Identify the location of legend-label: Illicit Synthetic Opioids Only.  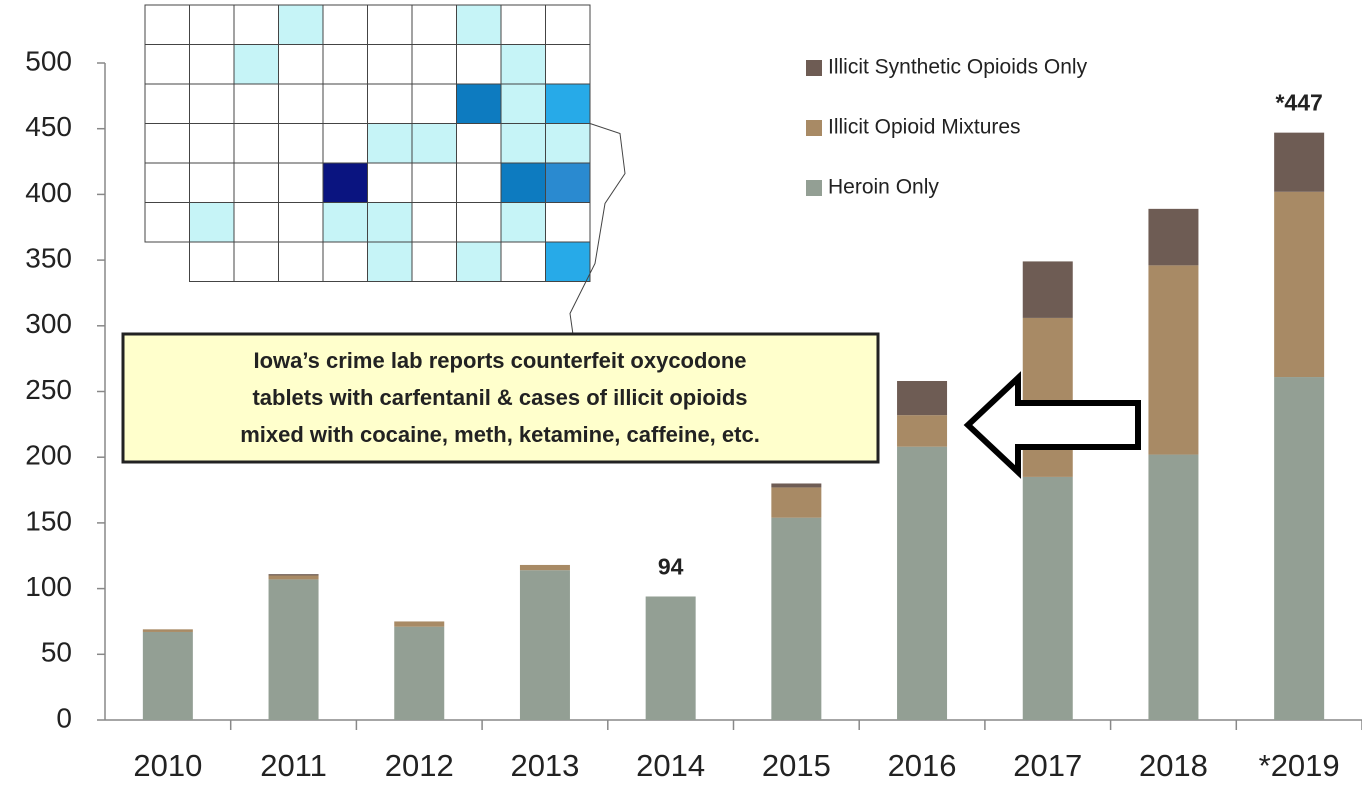
(958, 67).